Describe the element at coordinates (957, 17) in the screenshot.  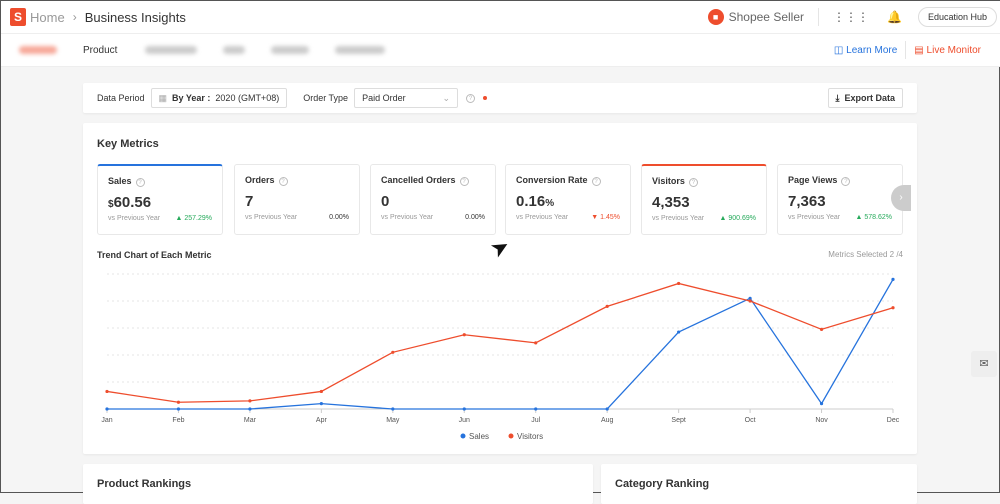
I see `education-hub-button: Education Hub` at that location.